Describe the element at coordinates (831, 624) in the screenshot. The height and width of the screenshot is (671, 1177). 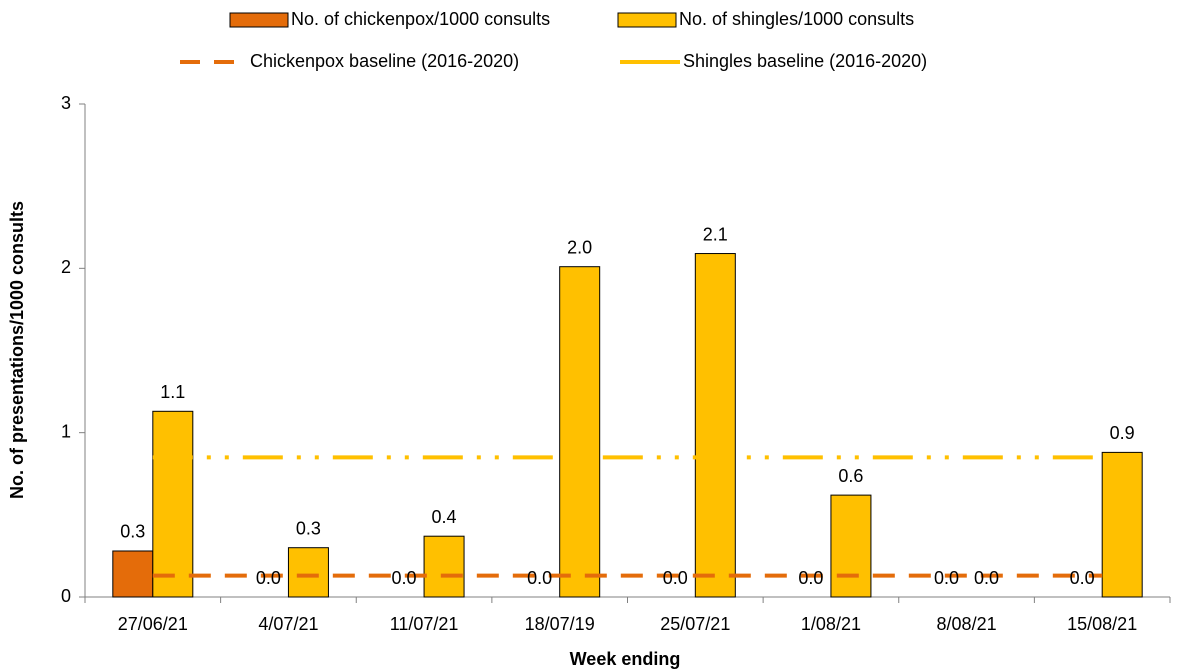
I see `x-tick-label: 1/08/21` at that location.